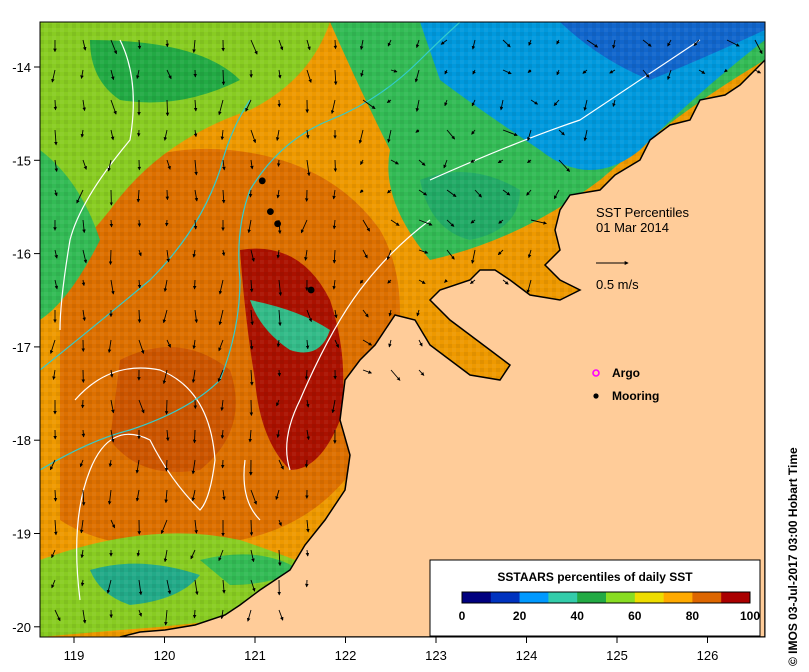 The height and width of the screenshot is (672, 809). What do you see at coordinates (21, 254) in the screenshot?
I see `lat-tick-label: -16` at bounding box center [21, 254].